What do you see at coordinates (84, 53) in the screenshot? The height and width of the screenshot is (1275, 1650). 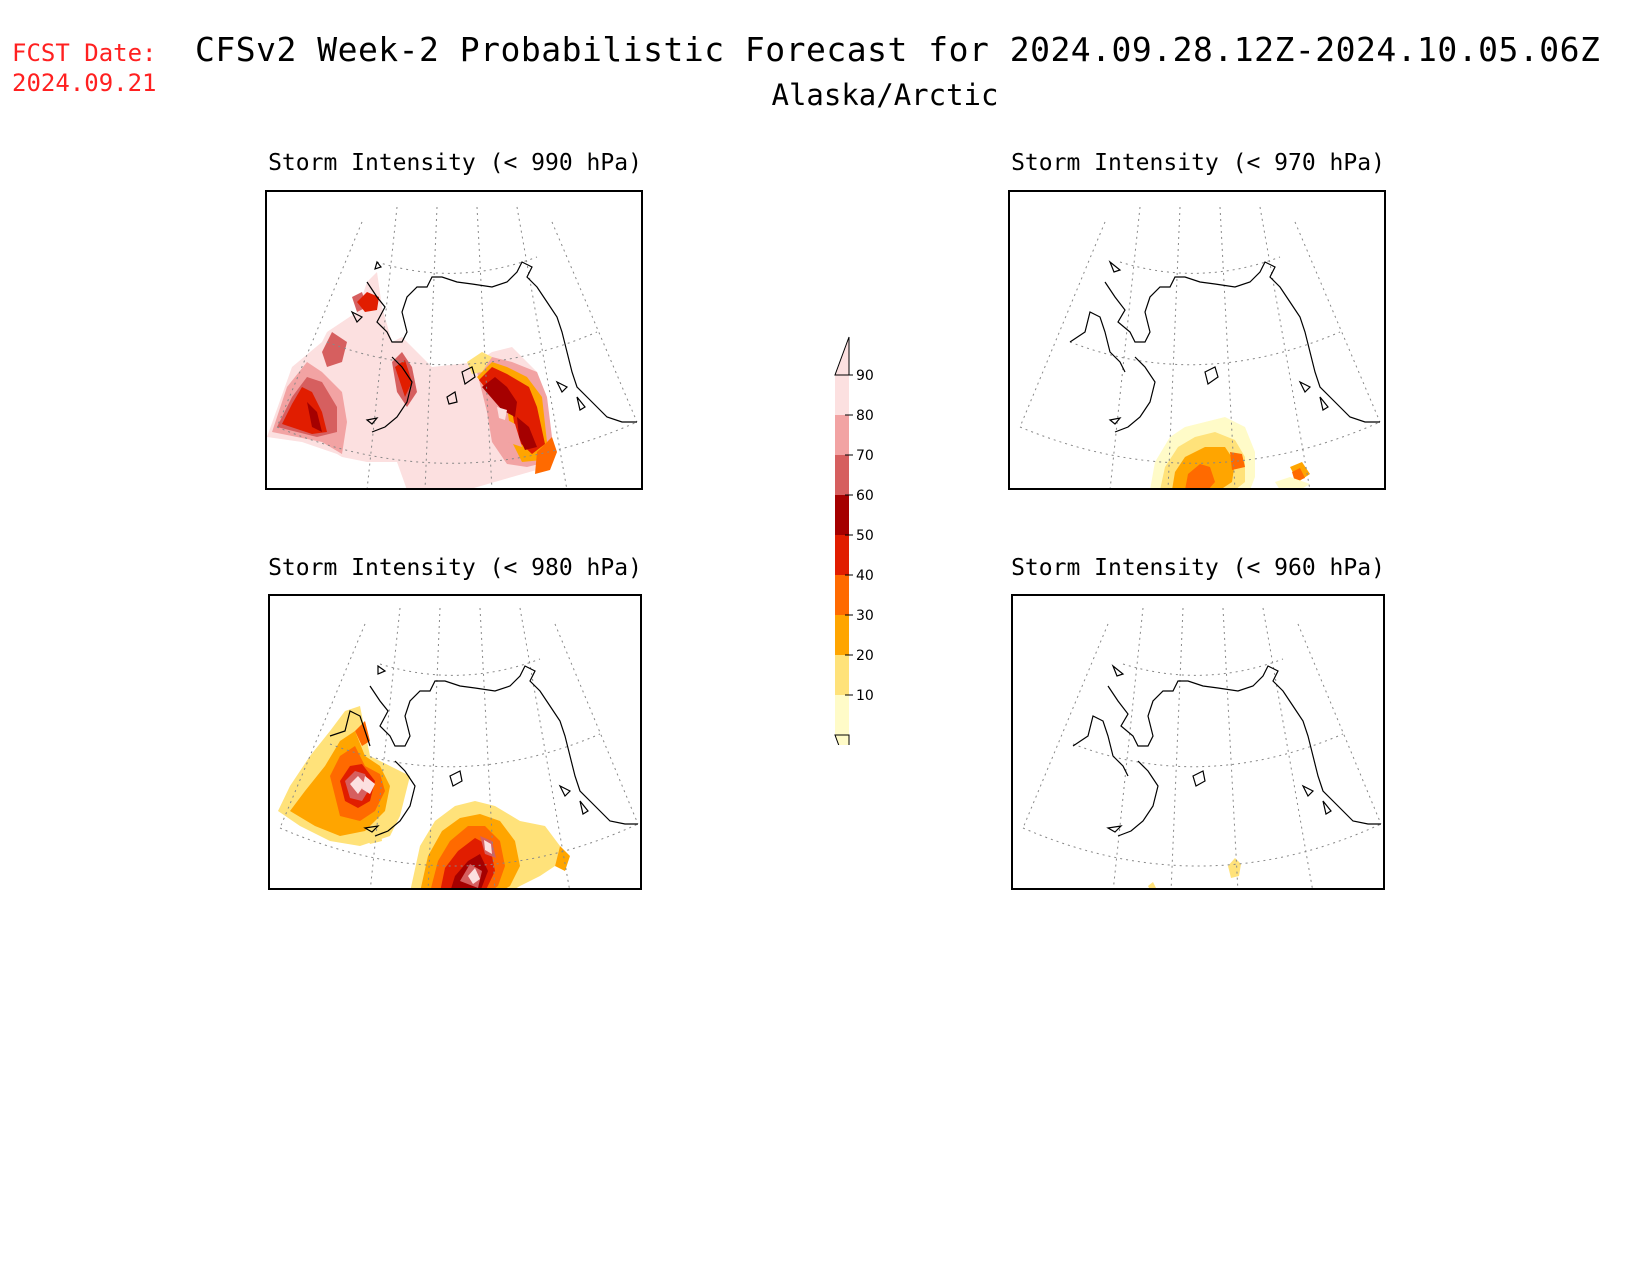 I see `forecast-date-label: FCST Date:` at bounding box center [84, 53].